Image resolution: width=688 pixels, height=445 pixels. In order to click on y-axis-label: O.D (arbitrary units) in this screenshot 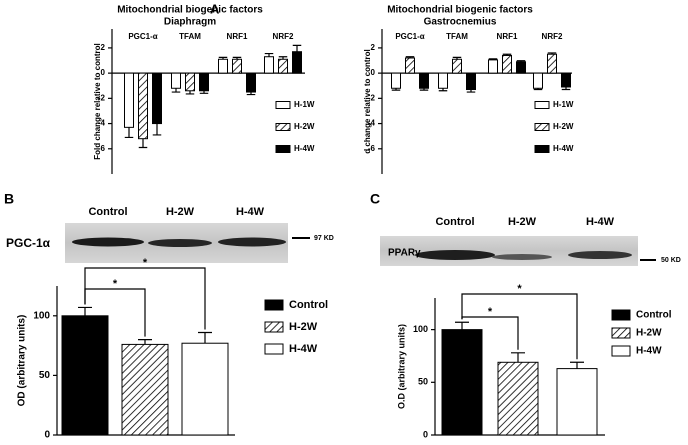, I will do `click(401, 366)`.